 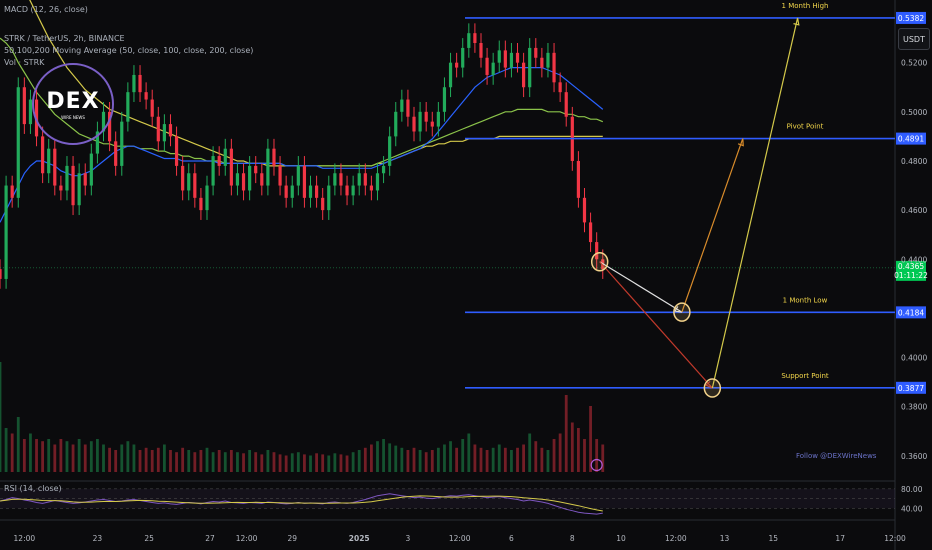 What do you see at coordinates (805, 127) in the screenshot?
I see `level-label: Pivot Point` at bounding box center [805, 127].